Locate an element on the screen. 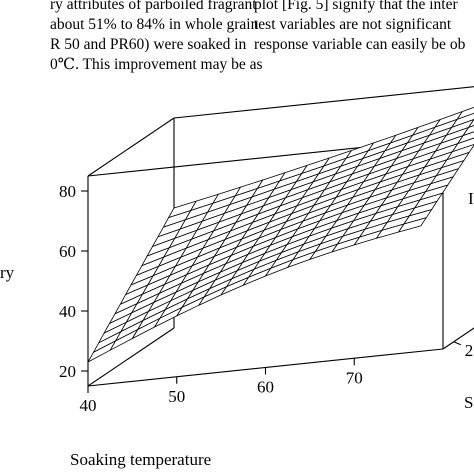 The width and height of the screenshot is (474, 474). text-line-right-1: plot [Fig. 5] signify that the inter is located at coordinates (356, 6).